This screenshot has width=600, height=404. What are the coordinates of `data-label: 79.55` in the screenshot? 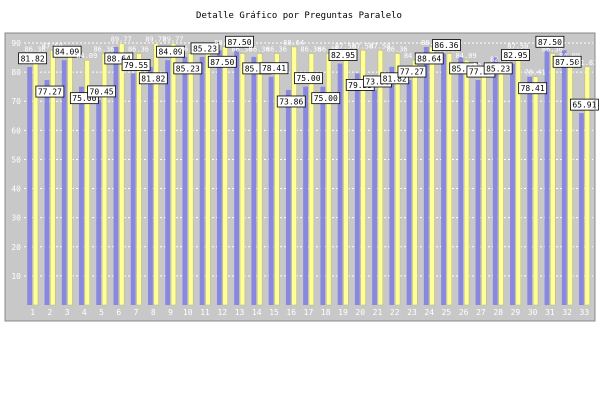 It's located at (360, 85).